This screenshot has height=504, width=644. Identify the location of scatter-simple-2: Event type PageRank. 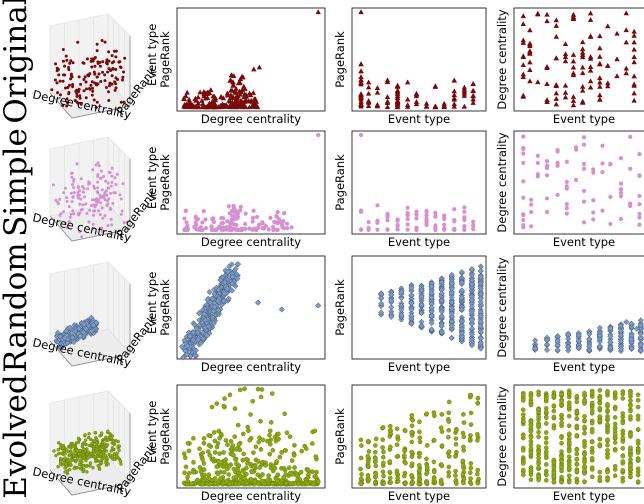
(410, 189).